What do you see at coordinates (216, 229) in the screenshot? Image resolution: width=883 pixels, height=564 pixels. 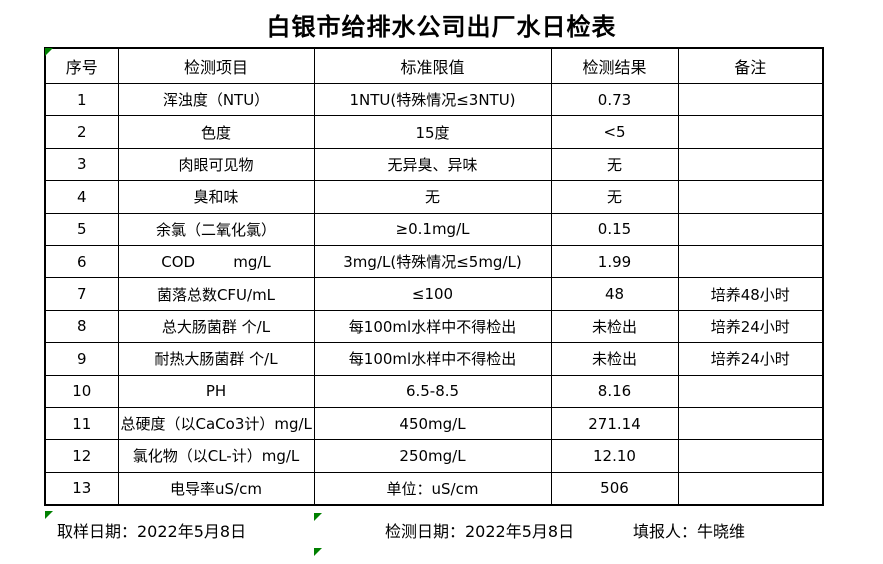 I see `cell-item: 余氯（二氧化氯）` at bounding box center [216, 229].